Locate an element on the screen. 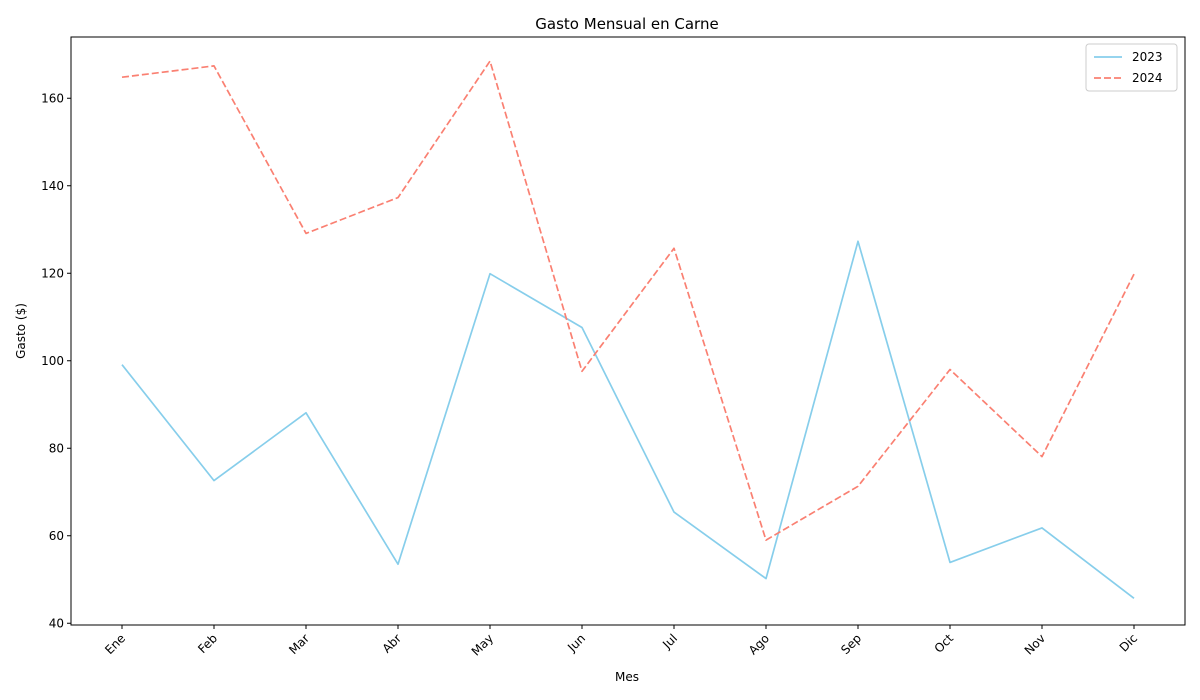 The height and width of the screenshot is (700, 1200). legend-label: 2023 is located at coordinates (1147, 57).